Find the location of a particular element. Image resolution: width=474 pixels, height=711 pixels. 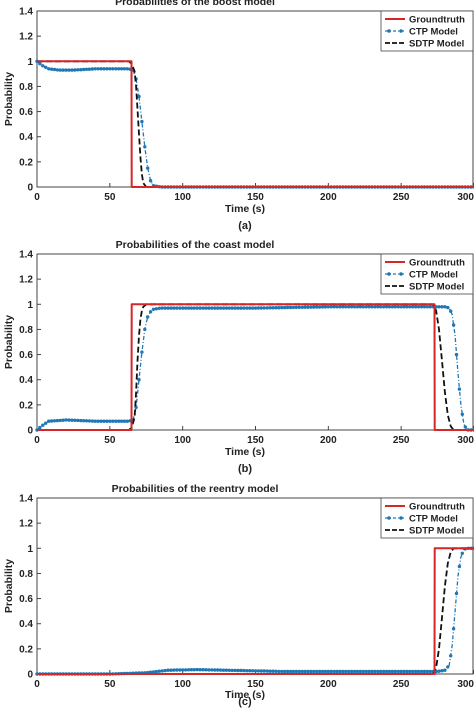

x-tick-label: 100 is located at coordinates (182, 684).